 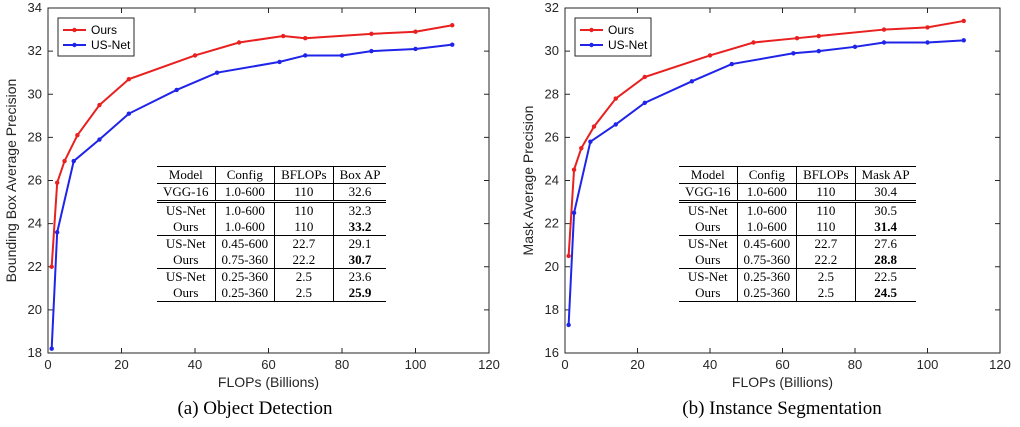 What do you see at coordinates (111, 45) in the screenshot?
I see `legend-label: US-Net` at bounding box center [111, 45].